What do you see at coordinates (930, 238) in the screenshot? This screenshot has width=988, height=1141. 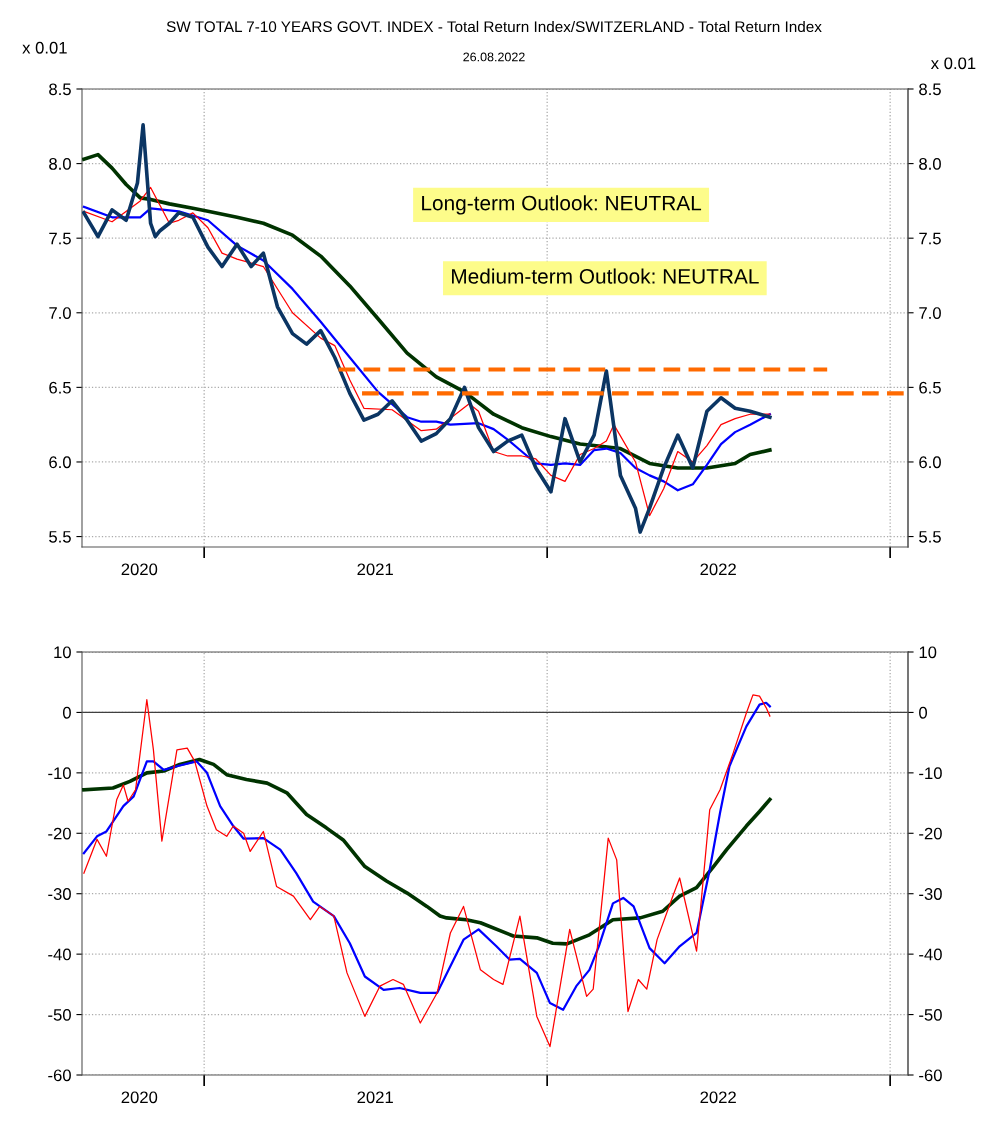 I see `y2-tick-label: 7.5` at bounding box center [930, 238].